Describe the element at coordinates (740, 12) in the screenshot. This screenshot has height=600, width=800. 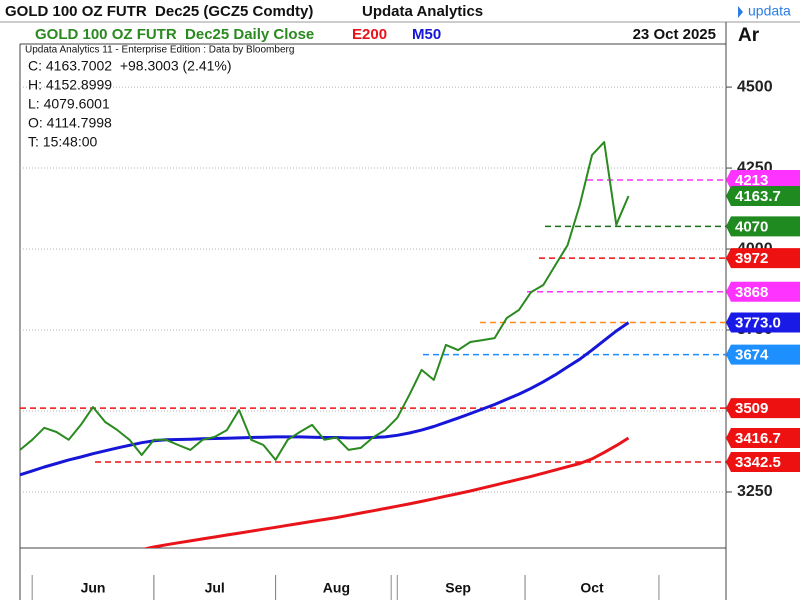
I see `logo-icon` at that location.